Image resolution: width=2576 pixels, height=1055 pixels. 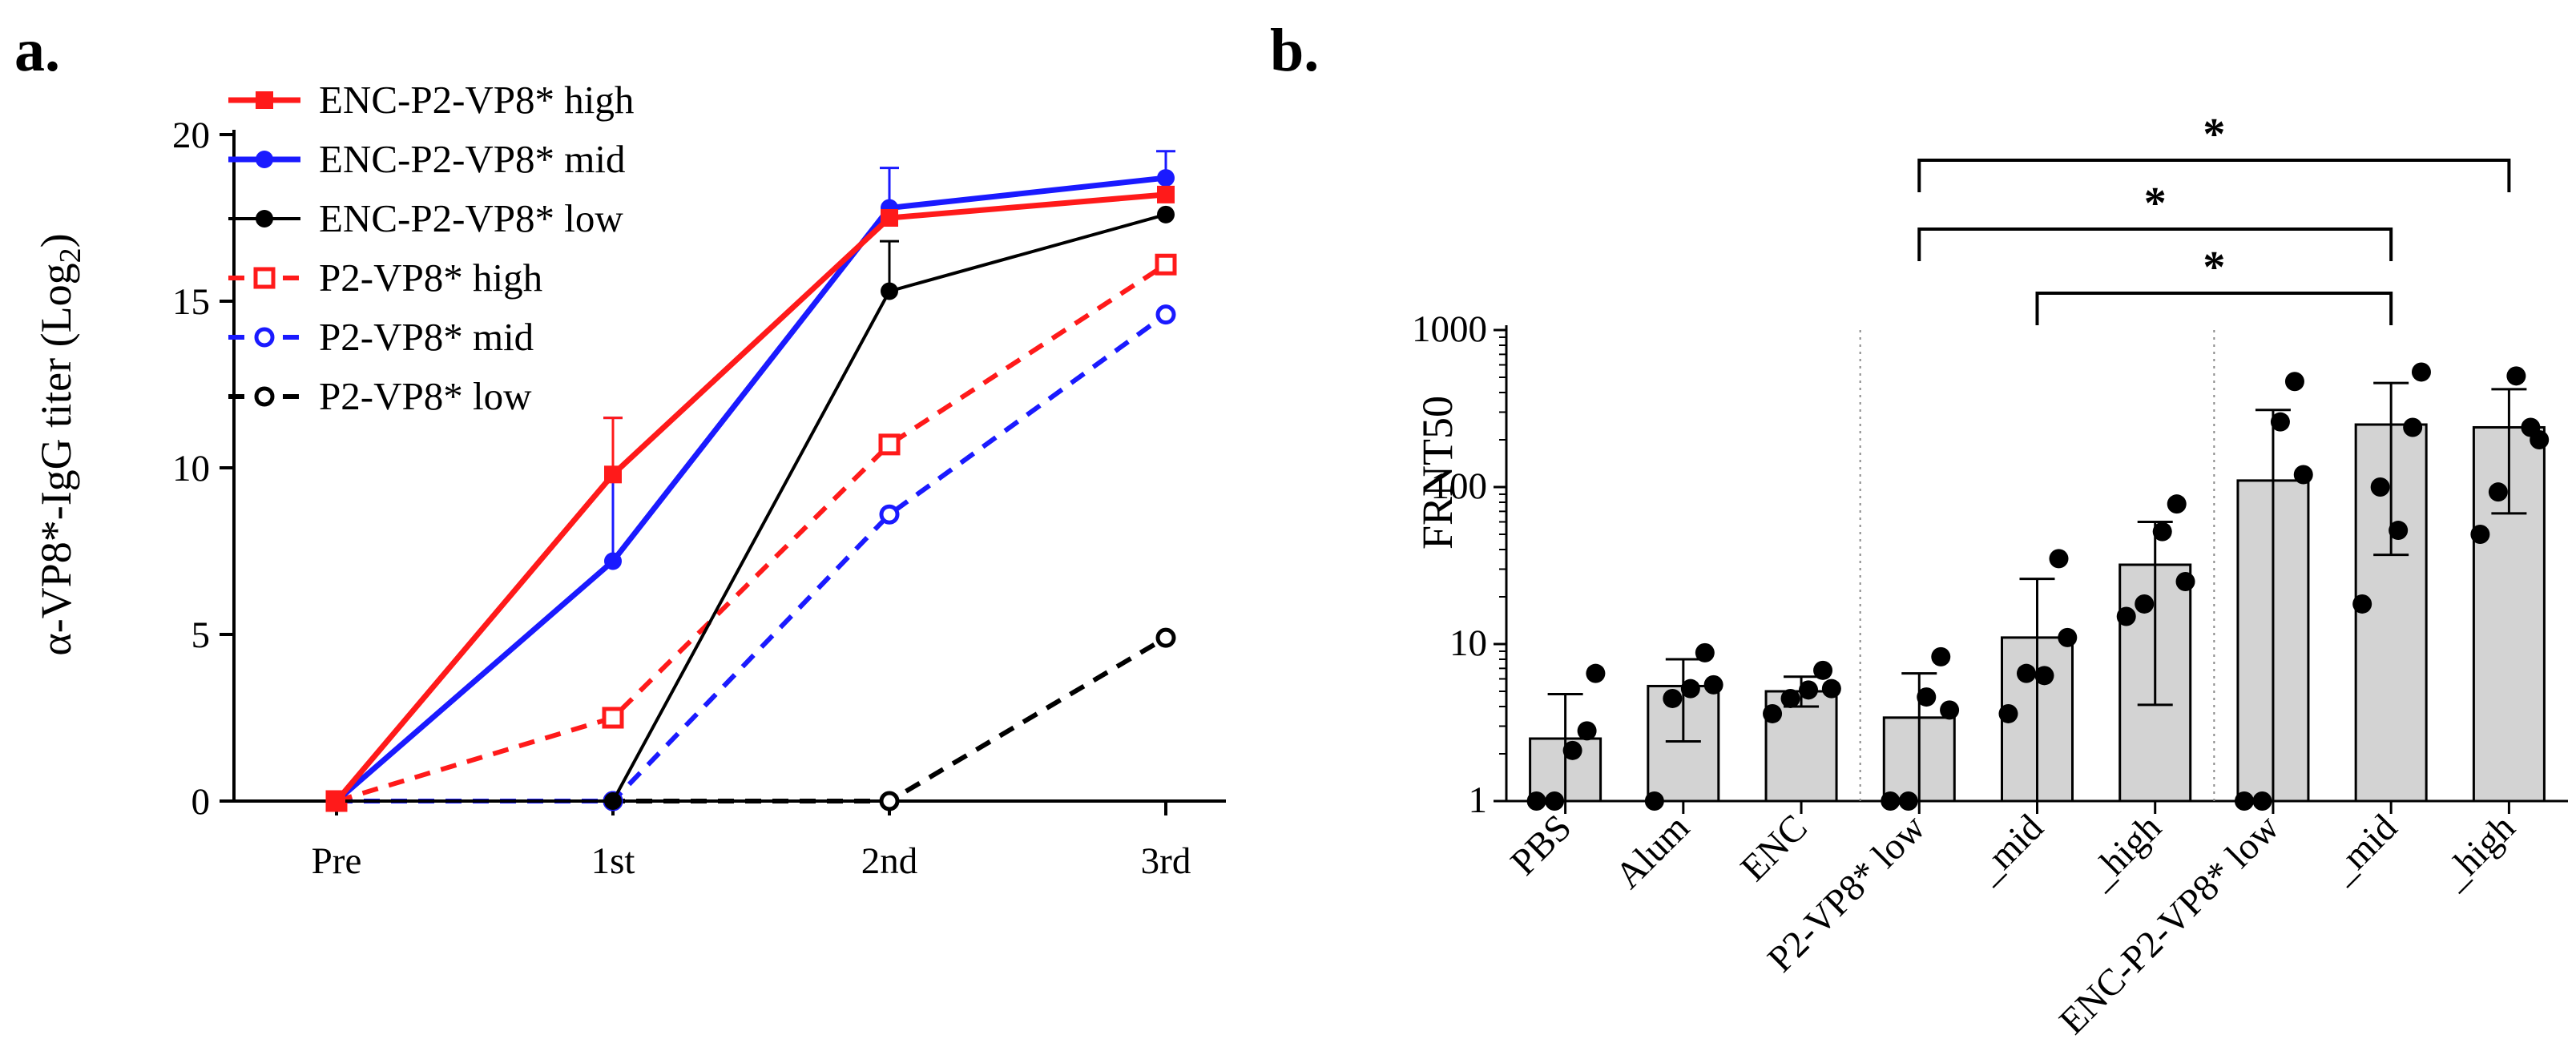 I want to click on data-point-p2-vp8-low-3rd, so click(x=1165, y=637).